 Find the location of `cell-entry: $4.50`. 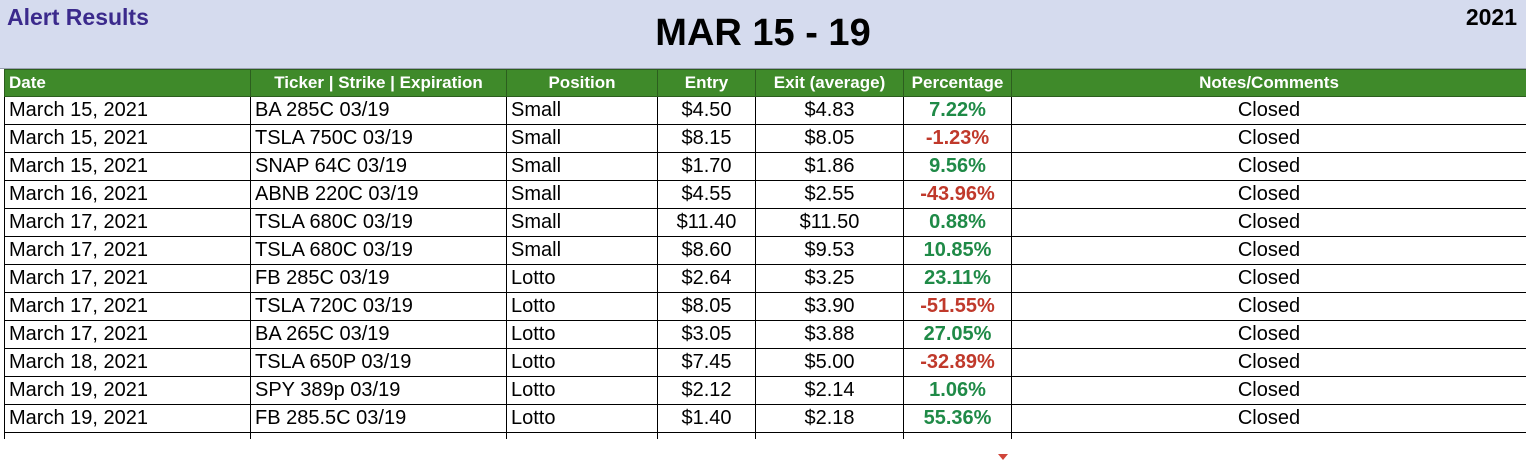

cell-entry: $4.50 is located at coordinates (706, 110).